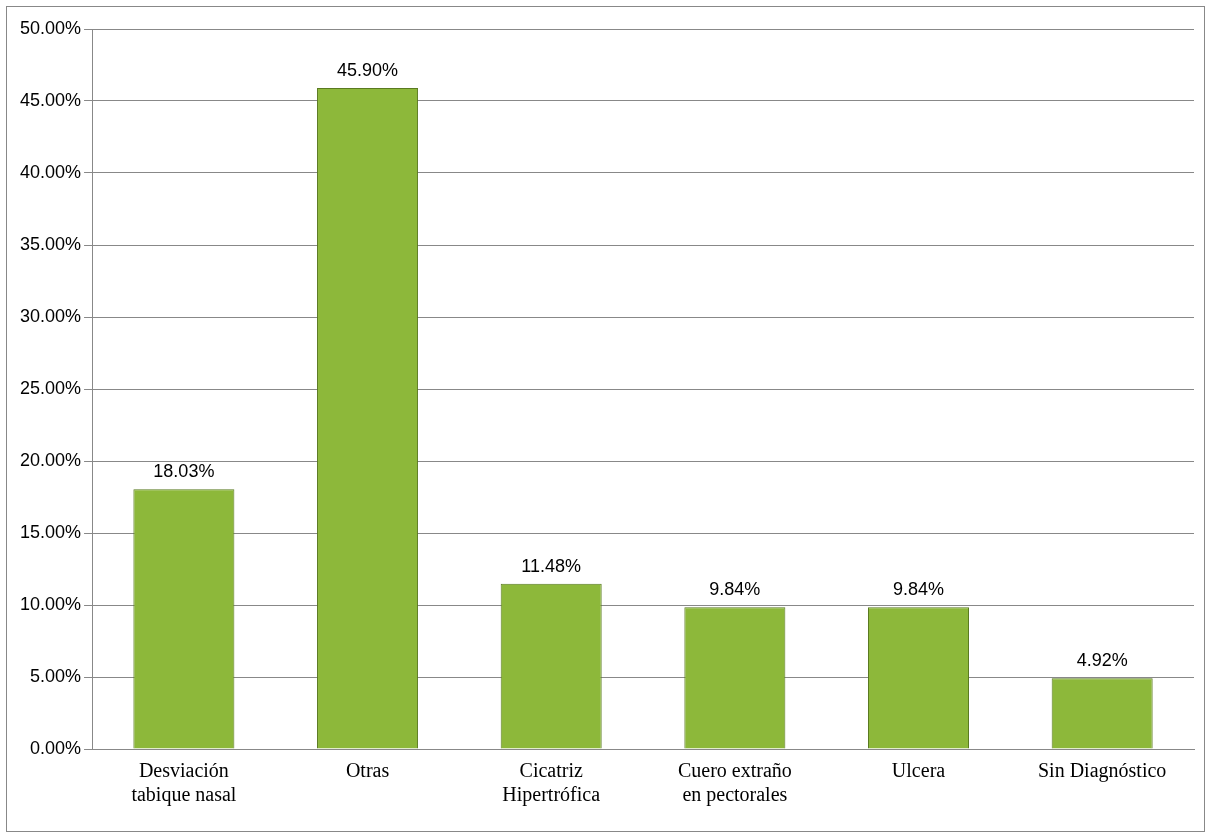 The height and width of the screenshot is (840, 1213). Describe the element at coordinates (50, 315) in the screenshot. I see `y-tick-label: 30.00%` at that location.